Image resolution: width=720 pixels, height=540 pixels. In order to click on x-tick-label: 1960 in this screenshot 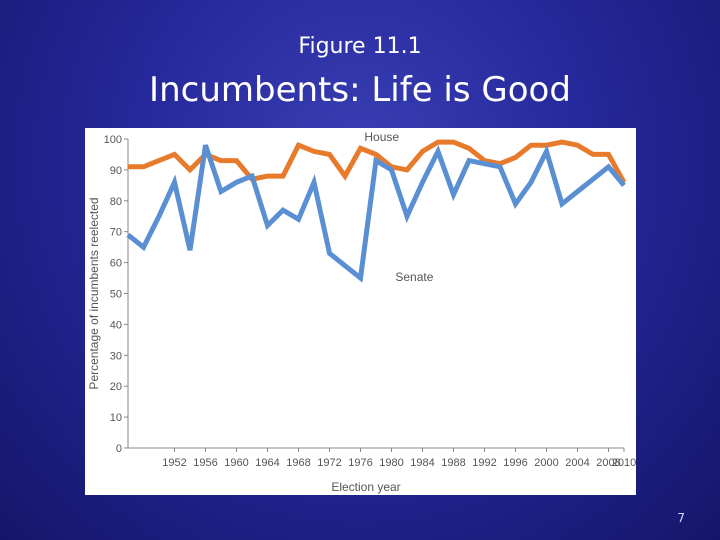, I will do `click(236, 463)`.